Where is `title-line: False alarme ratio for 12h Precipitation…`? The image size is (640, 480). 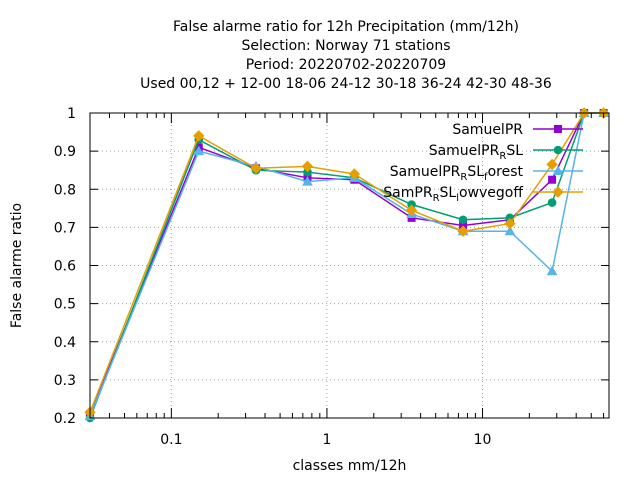
title-line: False alarme ratio for 12h Precipitation… is located at coordinates (346, 27).